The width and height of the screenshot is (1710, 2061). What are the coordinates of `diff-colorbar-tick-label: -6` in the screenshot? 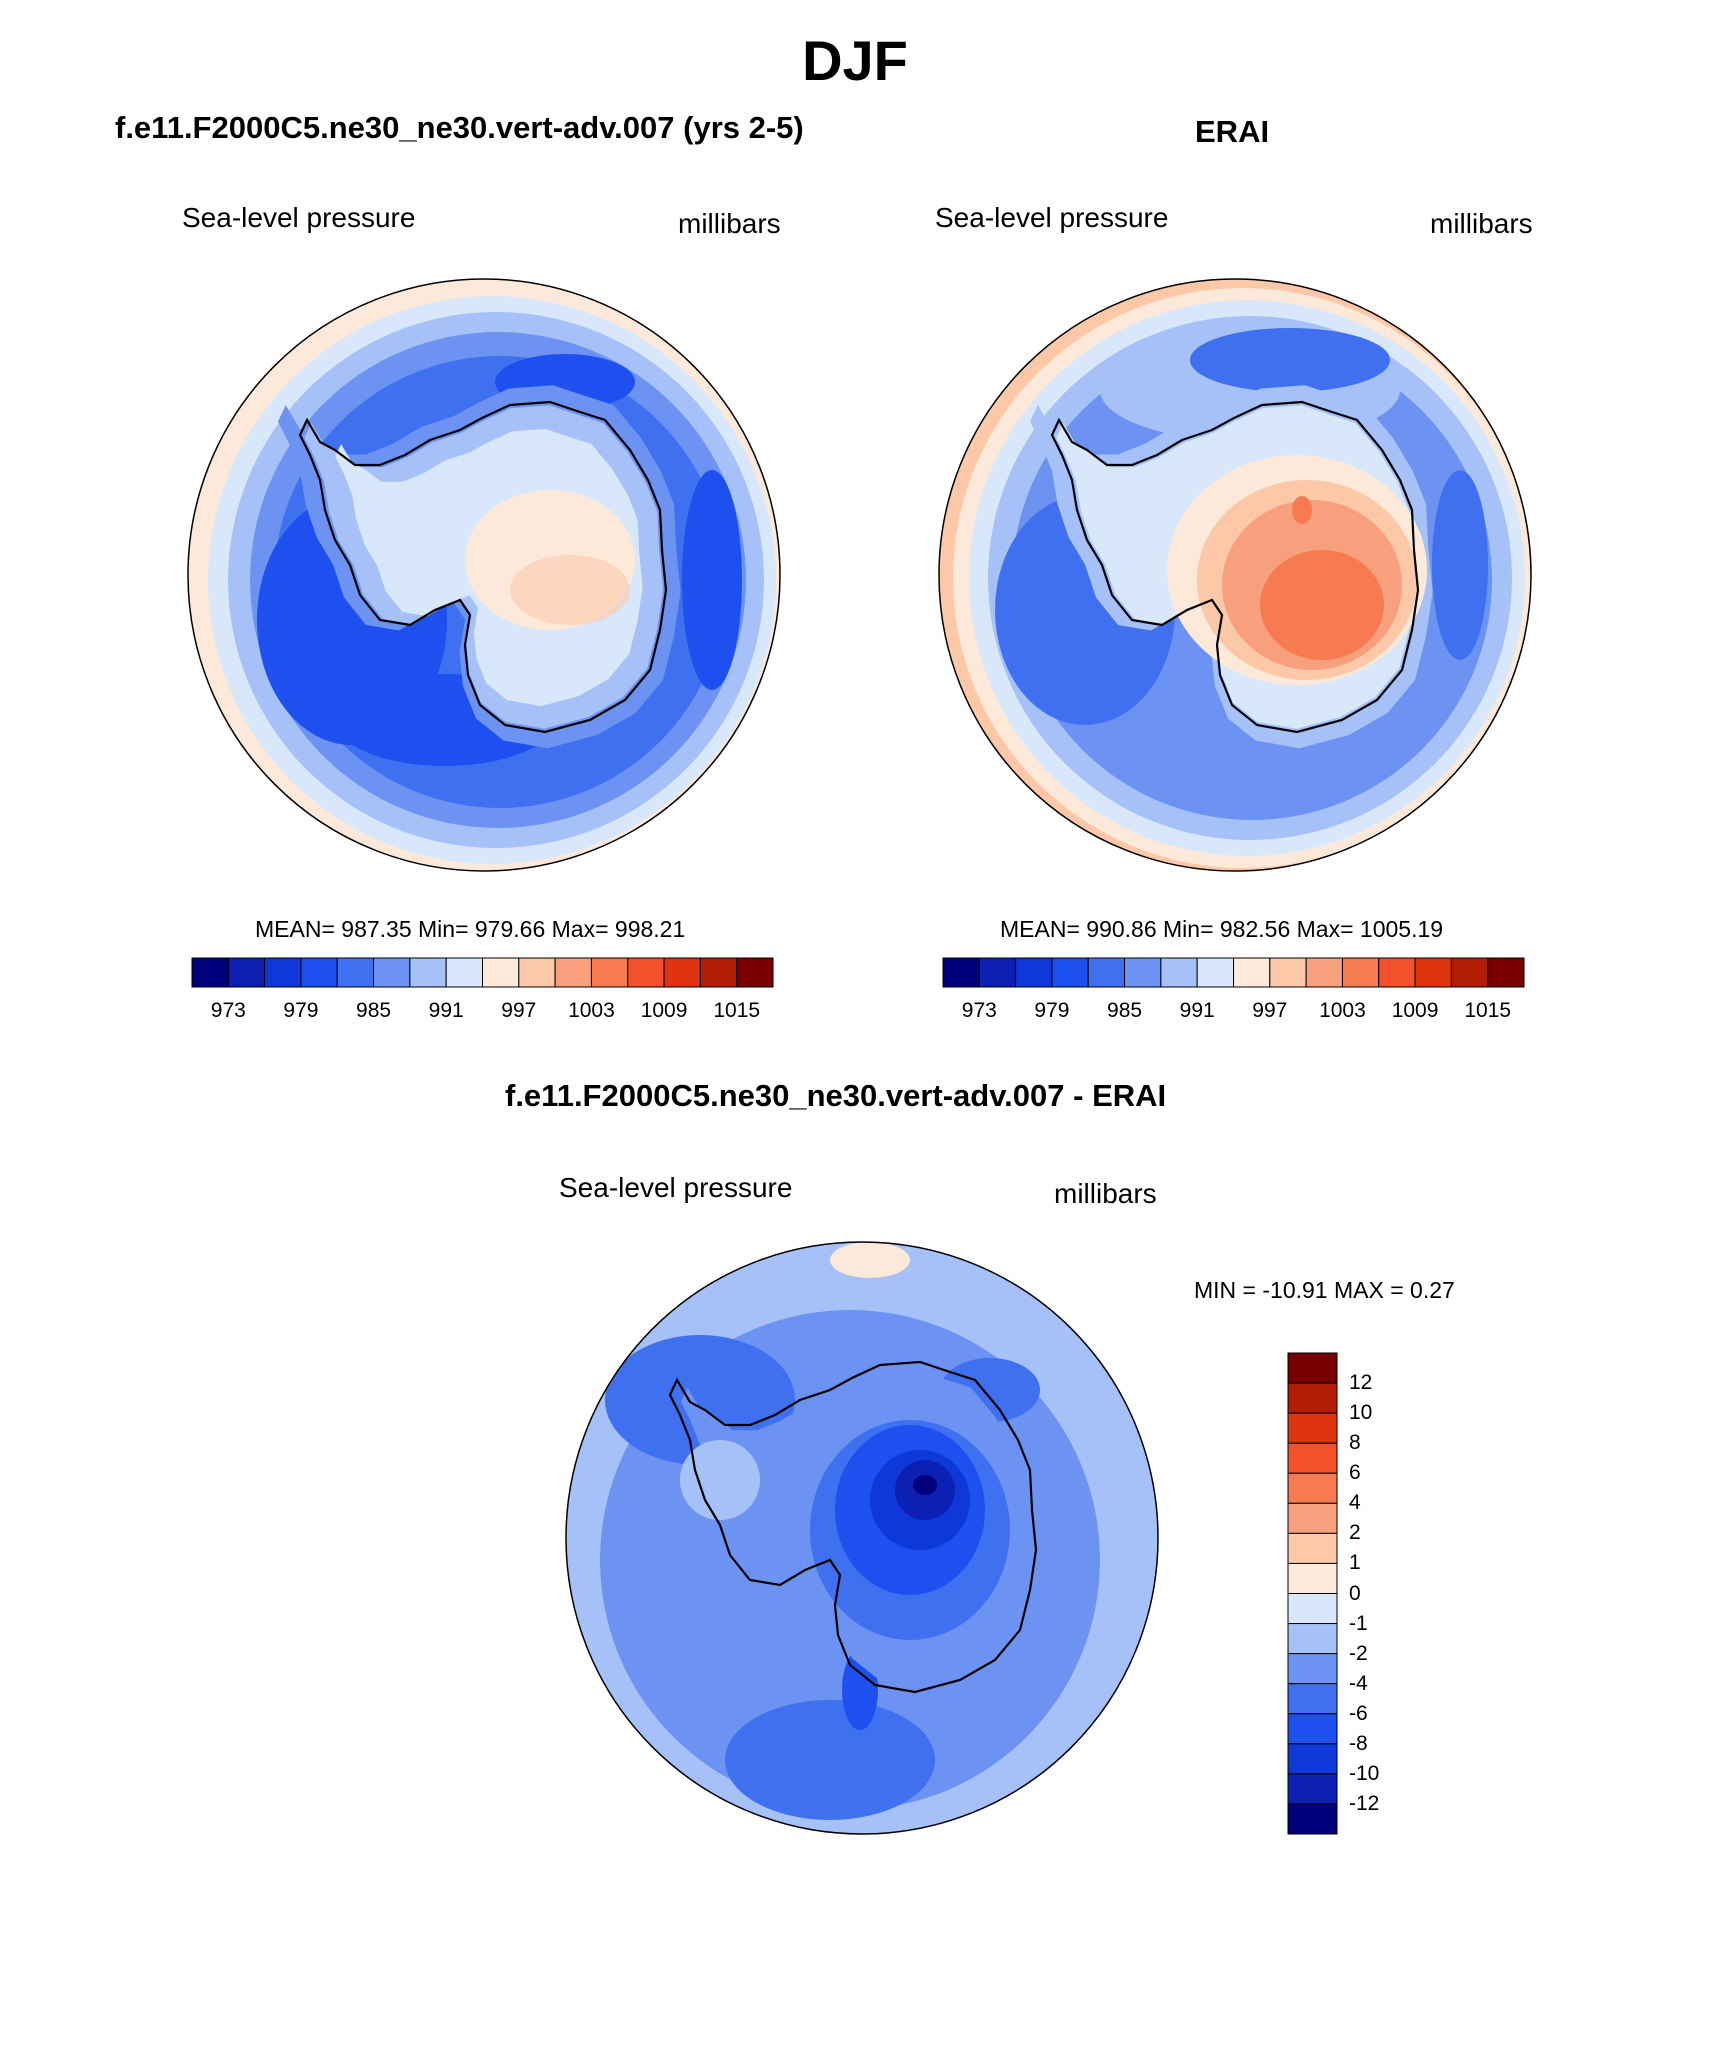 It's located at (1358, 1713).